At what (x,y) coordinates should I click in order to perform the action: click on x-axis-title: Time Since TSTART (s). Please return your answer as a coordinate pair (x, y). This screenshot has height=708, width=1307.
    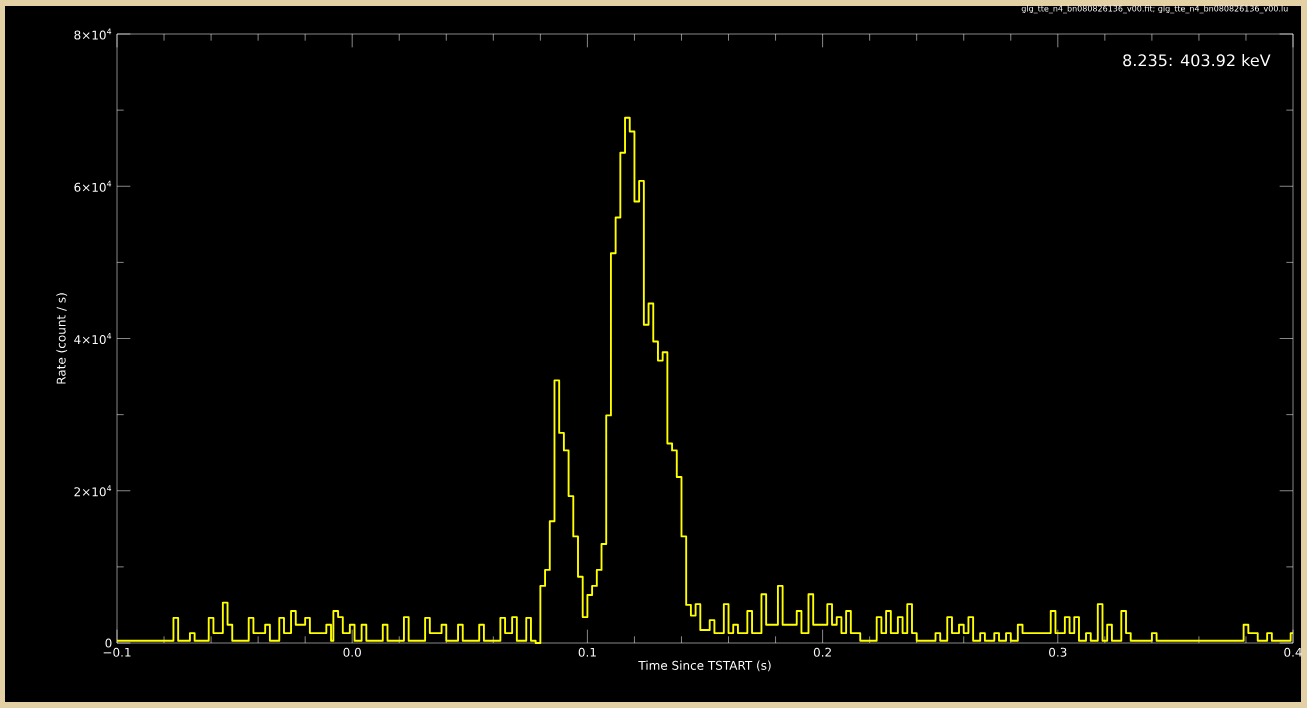
    Looking at the image, I should click on (704, 666).